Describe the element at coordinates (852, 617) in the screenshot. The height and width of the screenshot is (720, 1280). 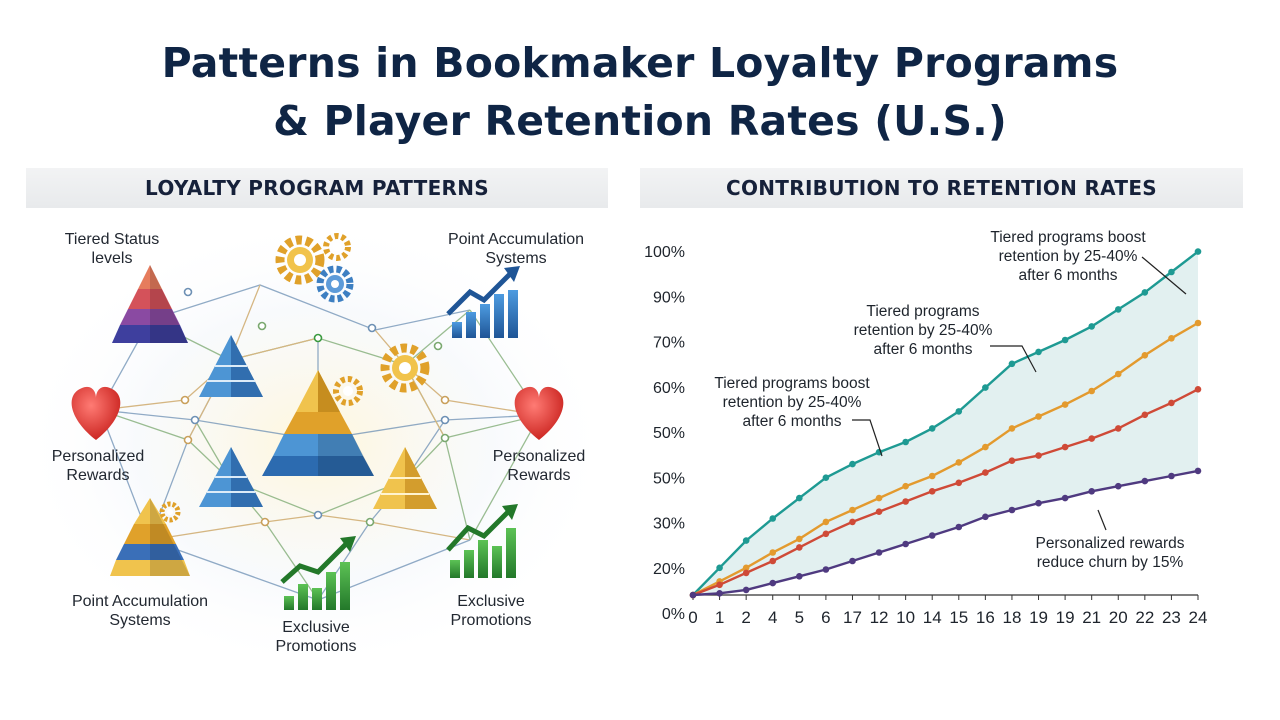
I see `x-tick-label: 17` at that location.